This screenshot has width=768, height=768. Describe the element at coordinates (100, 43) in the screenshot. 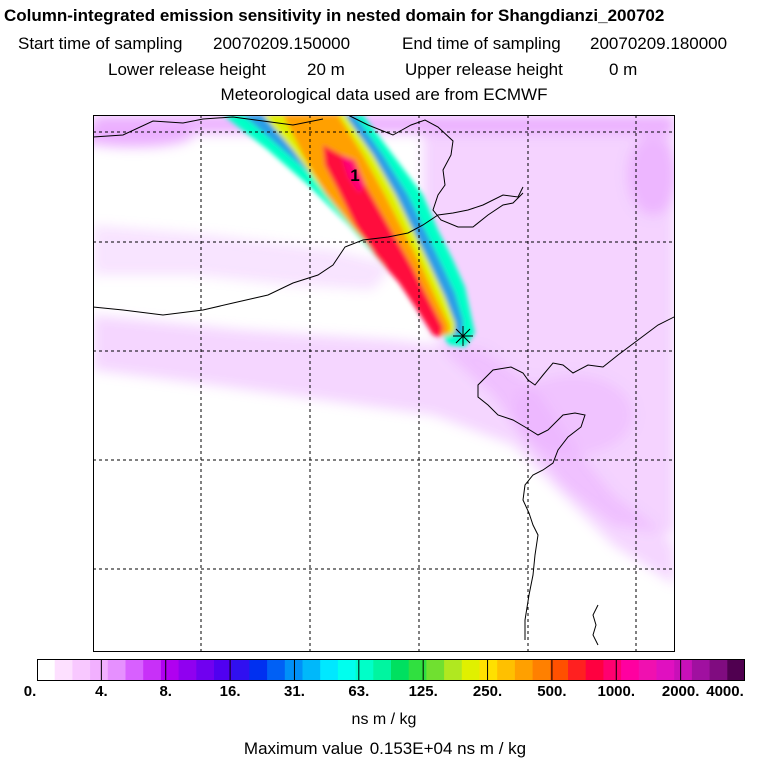

I see `start-time-label: Start time of sampling` at that location.